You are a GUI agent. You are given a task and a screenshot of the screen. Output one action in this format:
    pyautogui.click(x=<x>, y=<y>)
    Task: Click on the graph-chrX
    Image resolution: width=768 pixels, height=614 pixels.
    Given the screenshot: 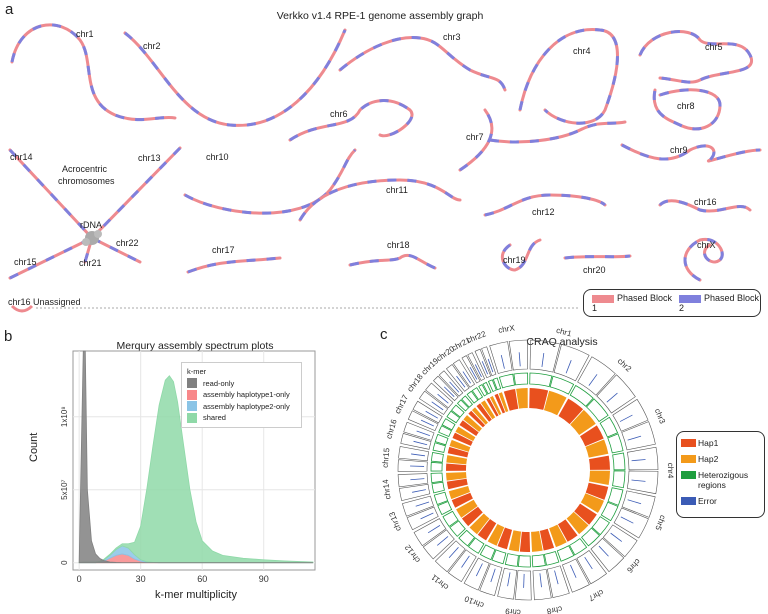 What is the action you would take?
    pyautogui.click(x=703, y=259)
    